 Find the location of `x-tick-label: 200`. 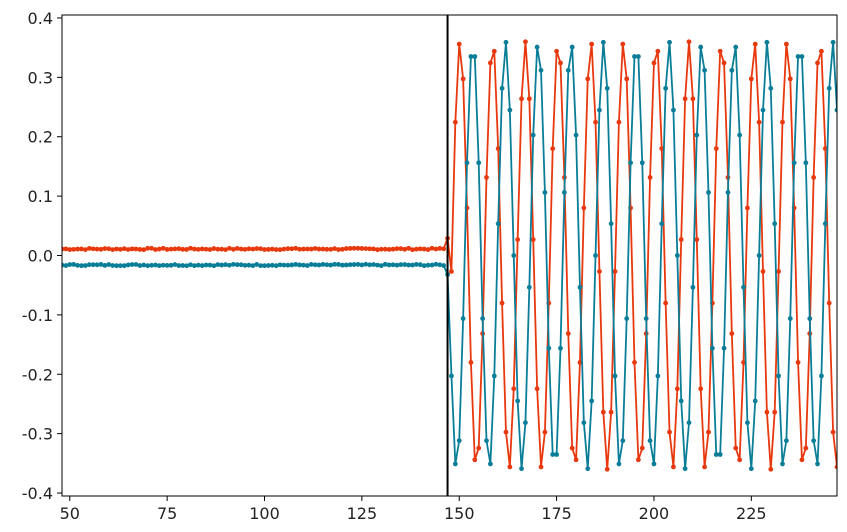

x-tick-label: 200 is located at coordinates (654, 513).